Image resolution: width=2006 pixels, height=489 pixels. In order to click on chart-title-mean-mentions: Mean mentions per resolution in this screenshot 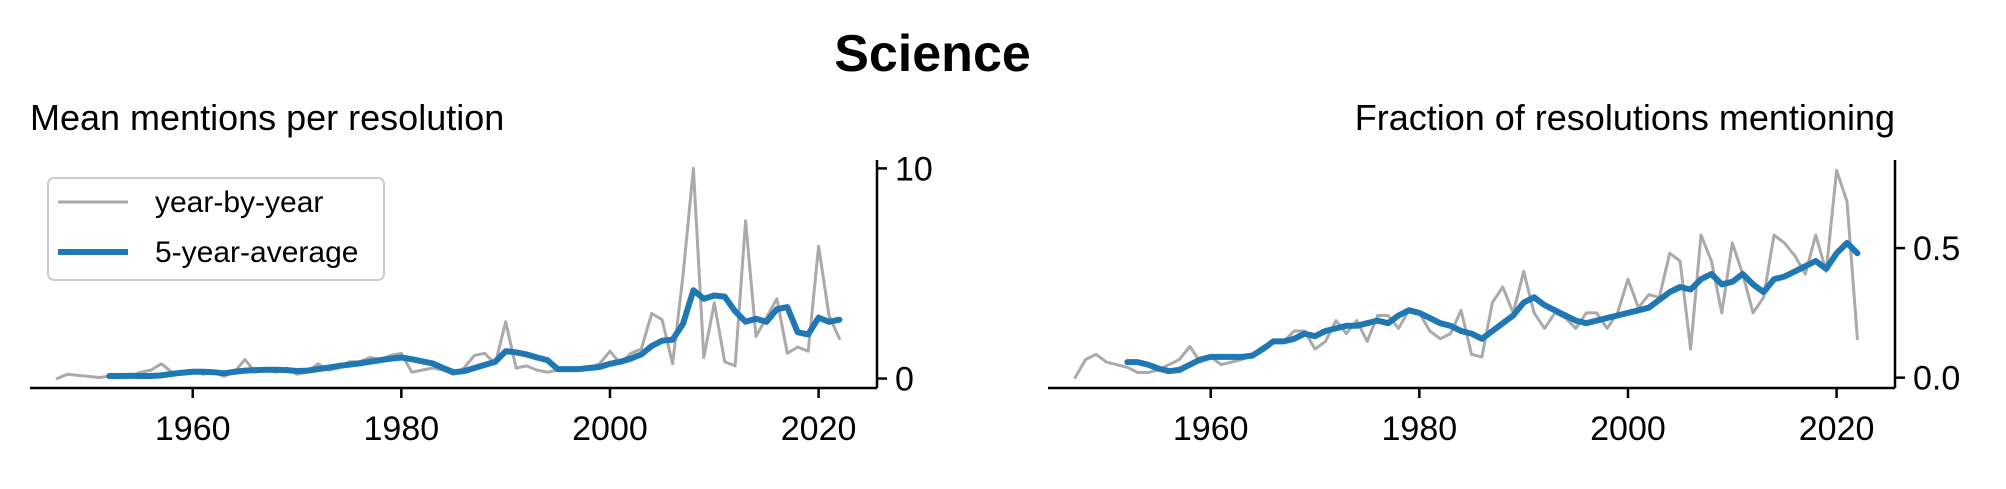, I will do `click(267, 117)`.